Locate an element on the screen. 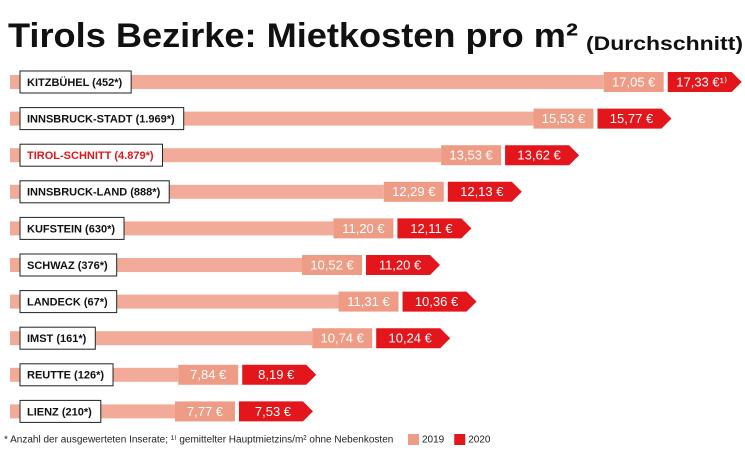  value-label-2020: 12,13 € is located at coordinates (482, 191).